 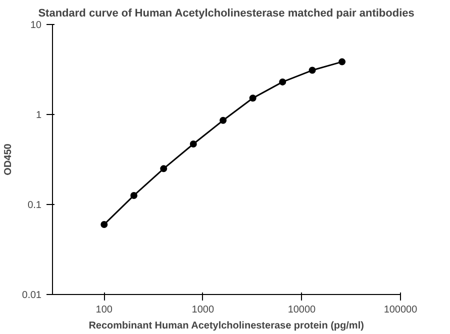 I want to click on y-axis-title: OD450, so click(x=8, y=159).